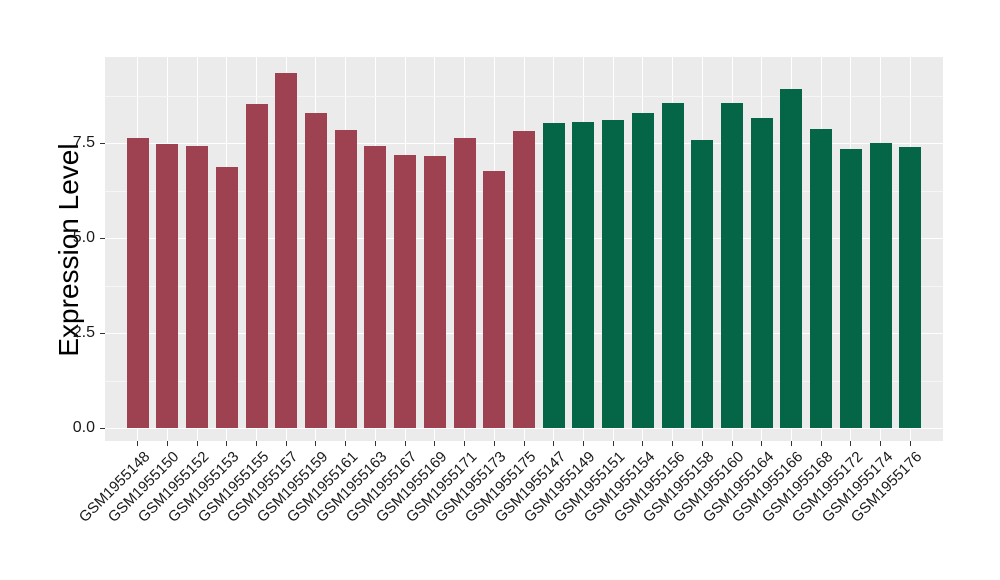 Image resolution: width=1000 pixels, height=580 pixels. What do you see at coordinates (880, 285) in the screenshot?
I see `bar-GSM1955174` at bounding box center [880, 285].